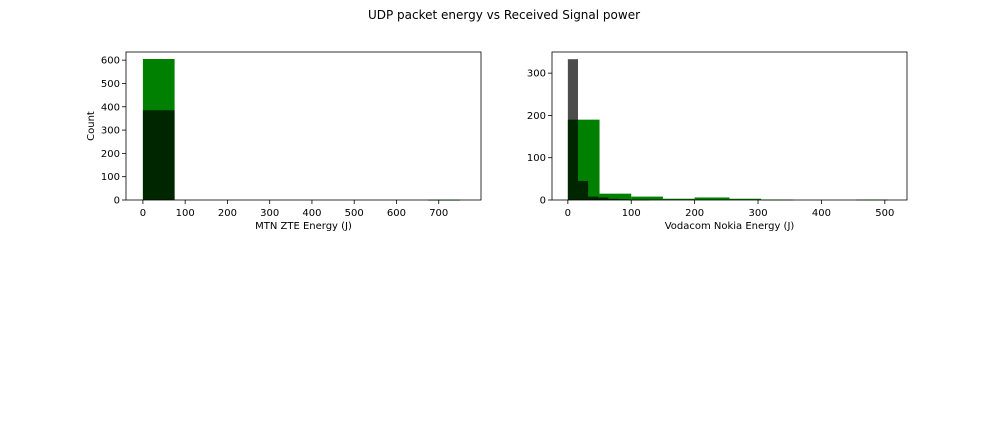 This screenshot has width=1008, height=432. What do you see at coordinates (438, 213) in the screenshot?
I see `x-tick-label: 700` at bounding box center [438, 213].